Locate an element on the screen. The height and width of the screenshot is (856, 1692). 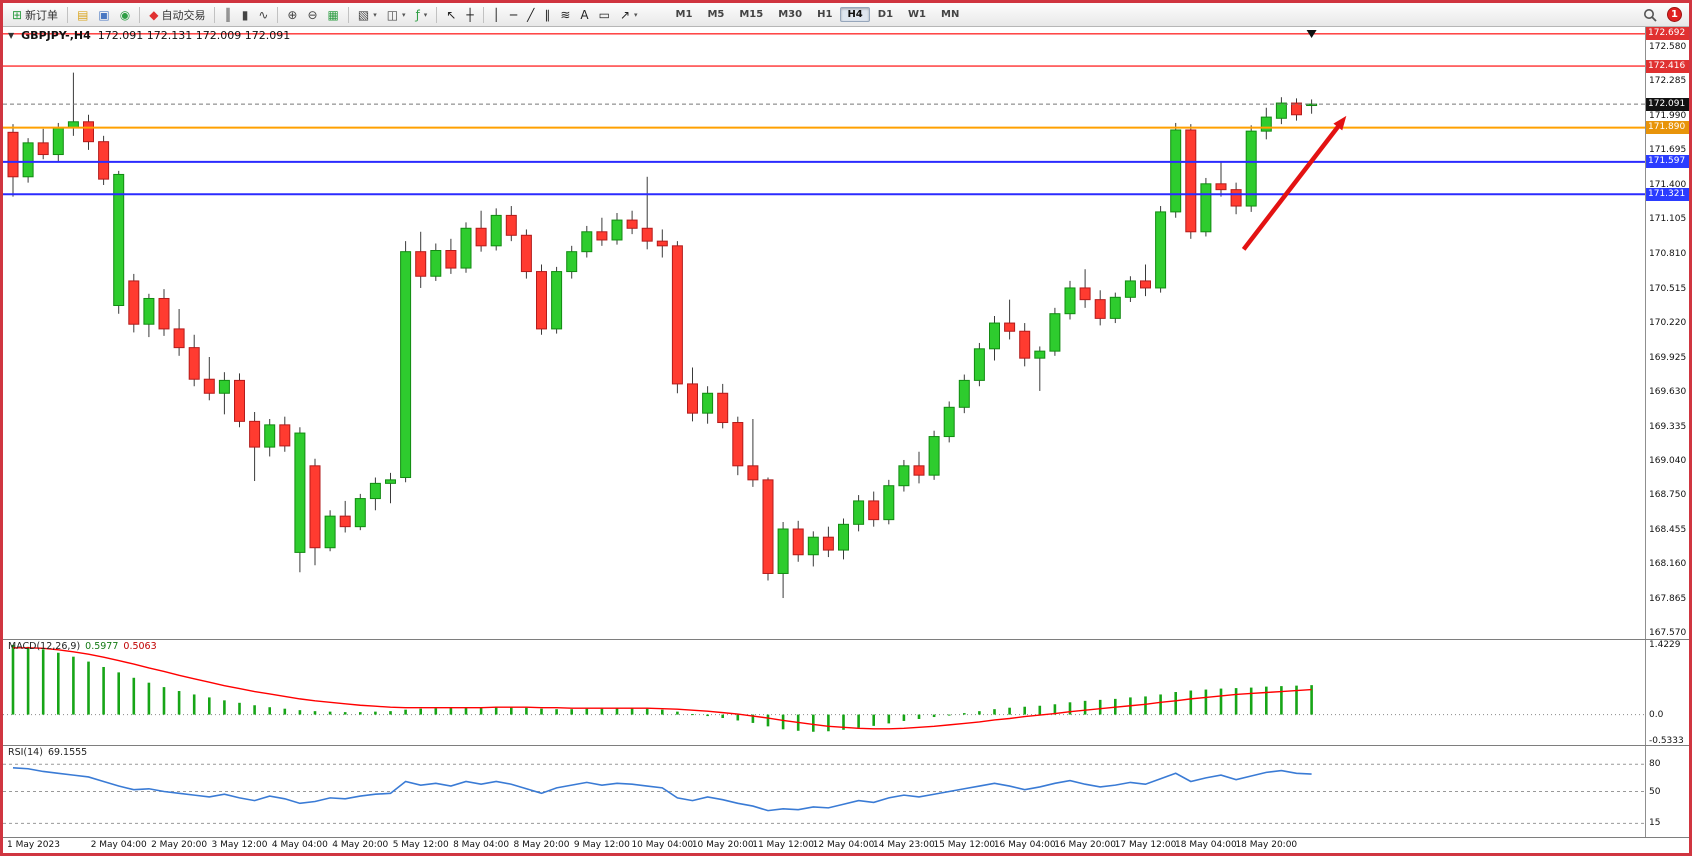
toolbar-buttons: ⊞ 新订单 ▤ ▣ ◉ ◆ 自动交易 ║ ▮ ∿ ⊕ ⊖ ▦ ▧ ▾ ◫ ▾ ƒ ▾ ↖ ┼ │ ─ ╱ ∥ ≋ A ▭ ↗ ▾ is located at coordinates (325, 15).